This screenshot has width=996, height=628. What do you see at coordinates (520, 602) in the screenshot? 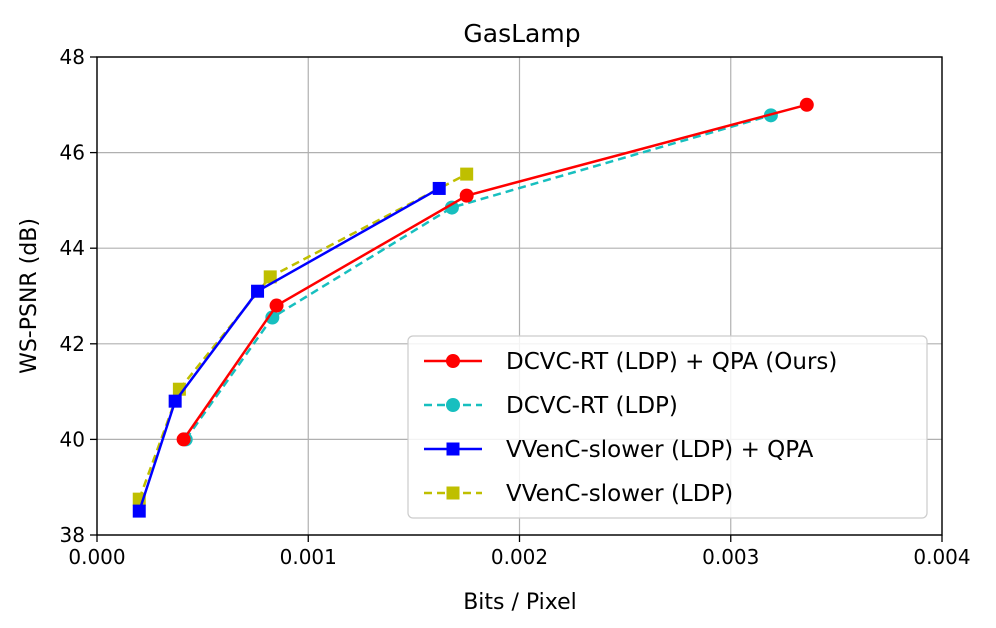
I see `x-axis-label: Bits / Pixel` at bounding box center [520, 602].